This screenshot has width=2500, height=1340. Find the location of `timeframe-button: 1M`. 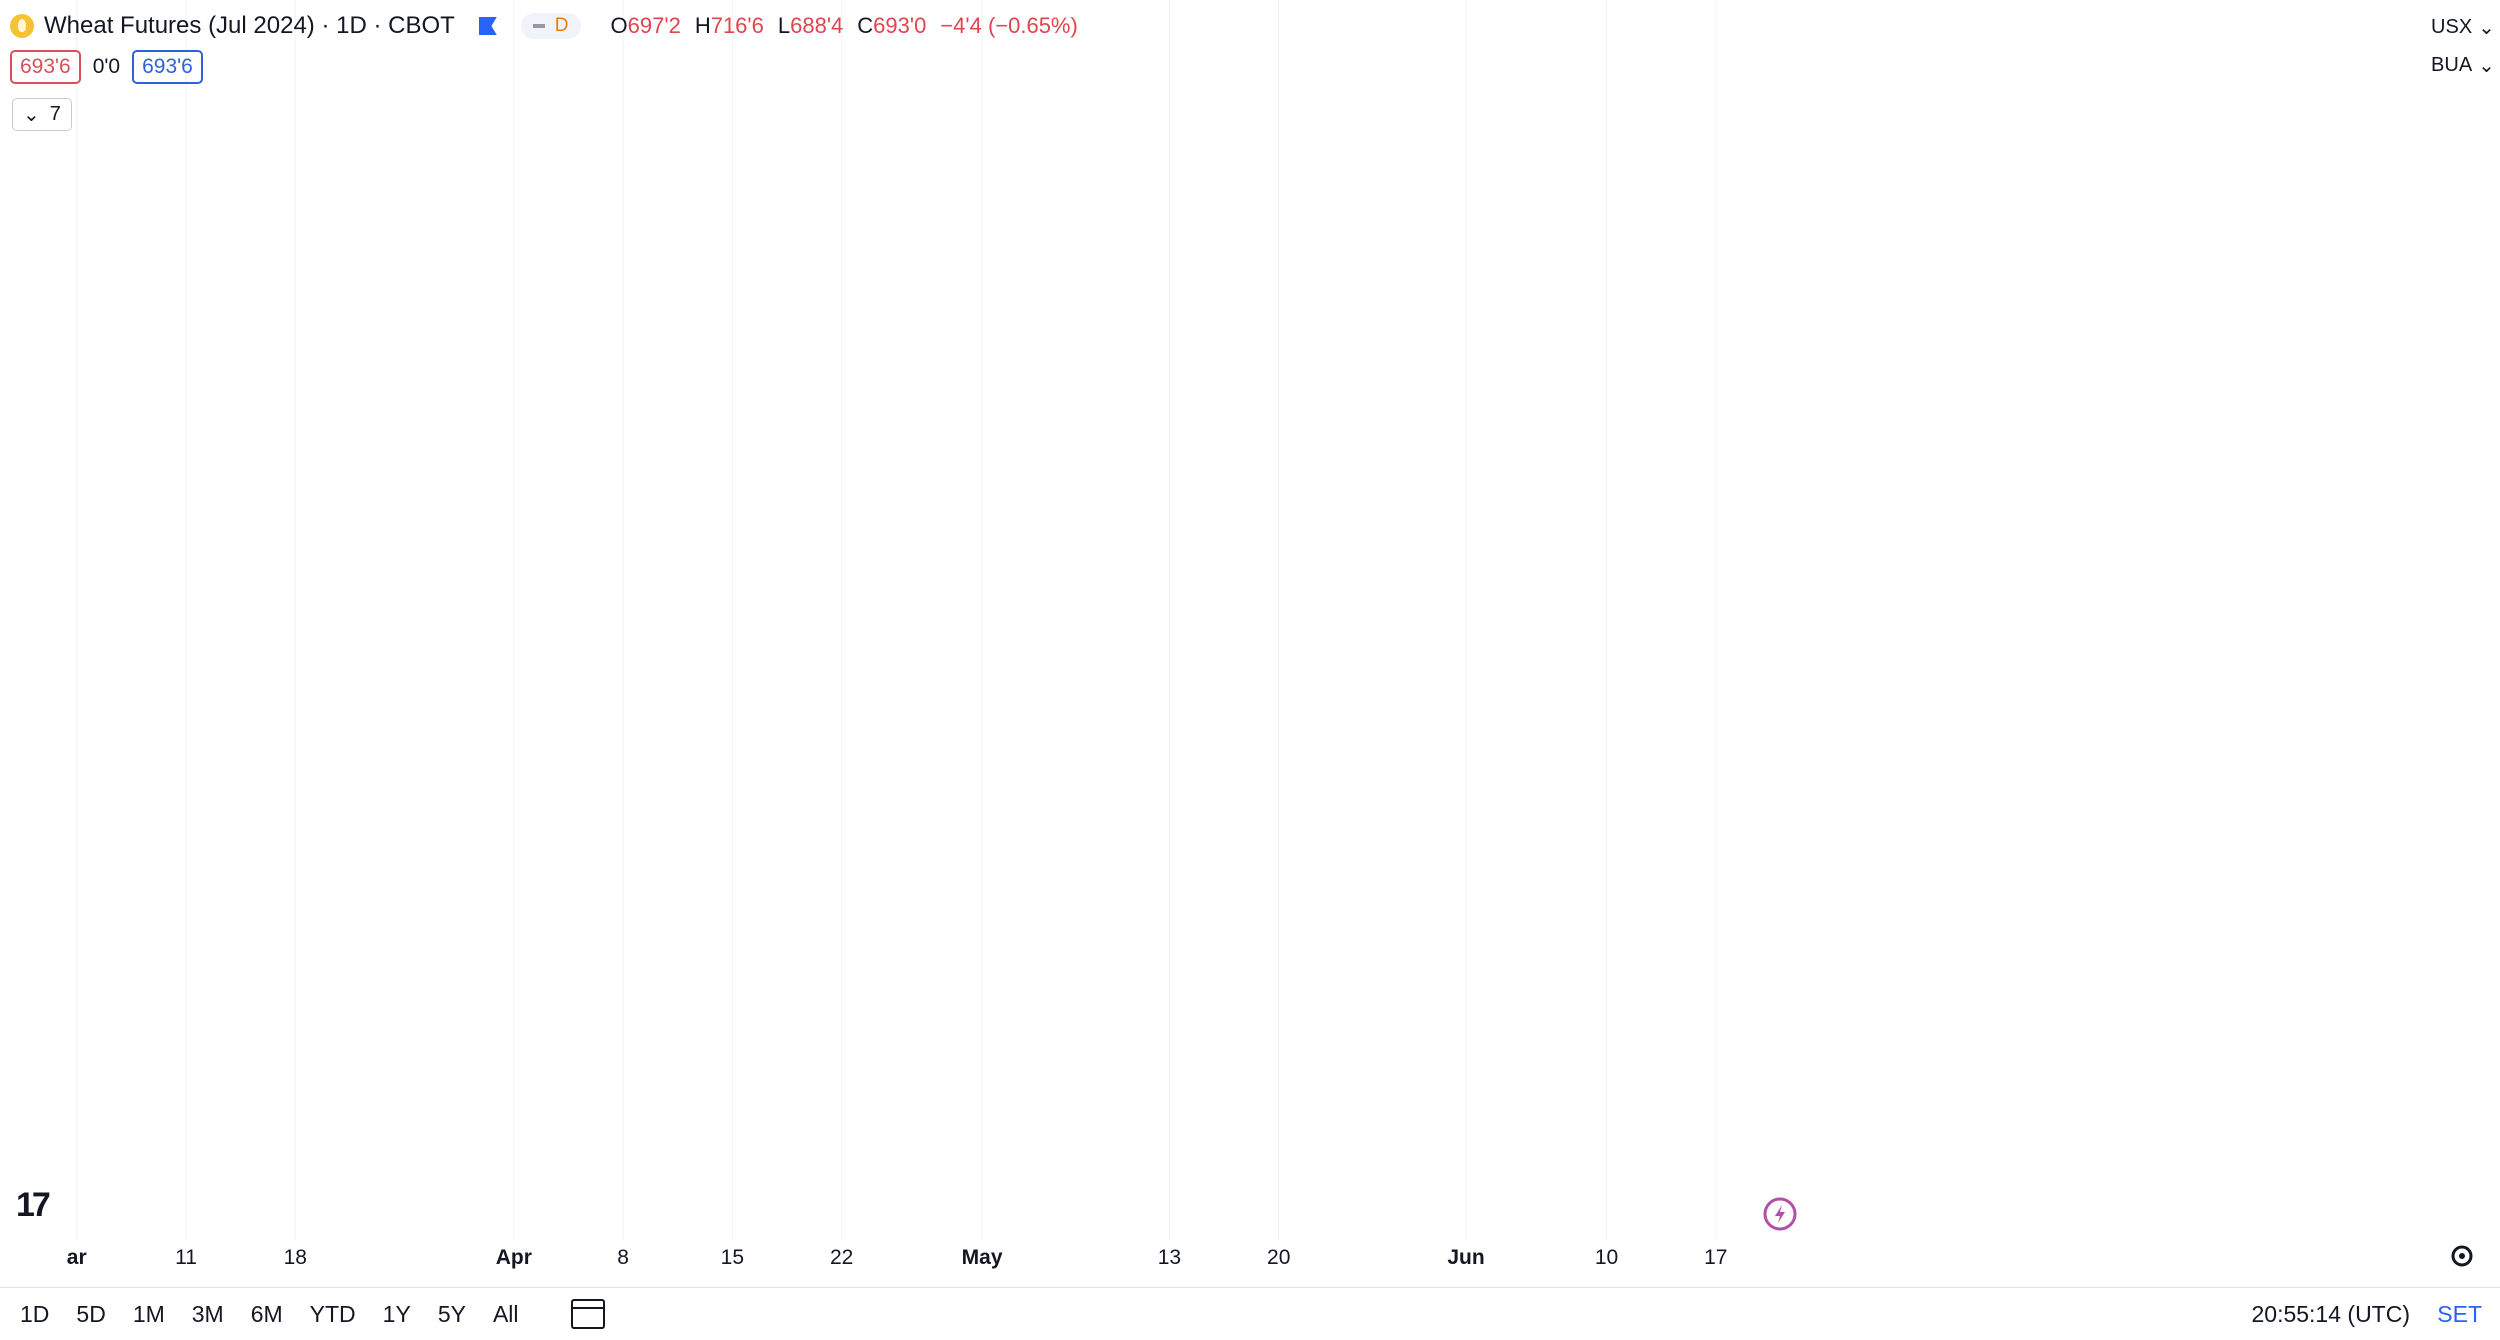

timeframe-button: 1M is located at coordinates (148, 1313).